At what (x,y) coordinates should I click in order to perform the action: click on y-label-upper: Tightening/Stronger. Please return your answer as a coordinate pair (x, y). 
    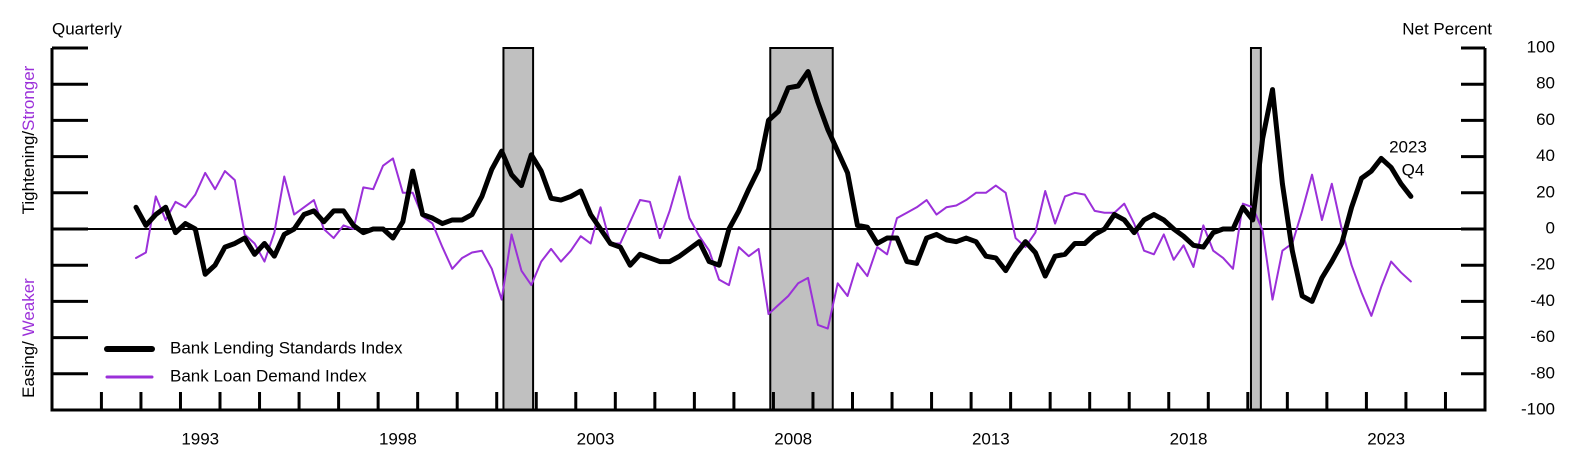
    Looking at the image, I should click on (28, 139).